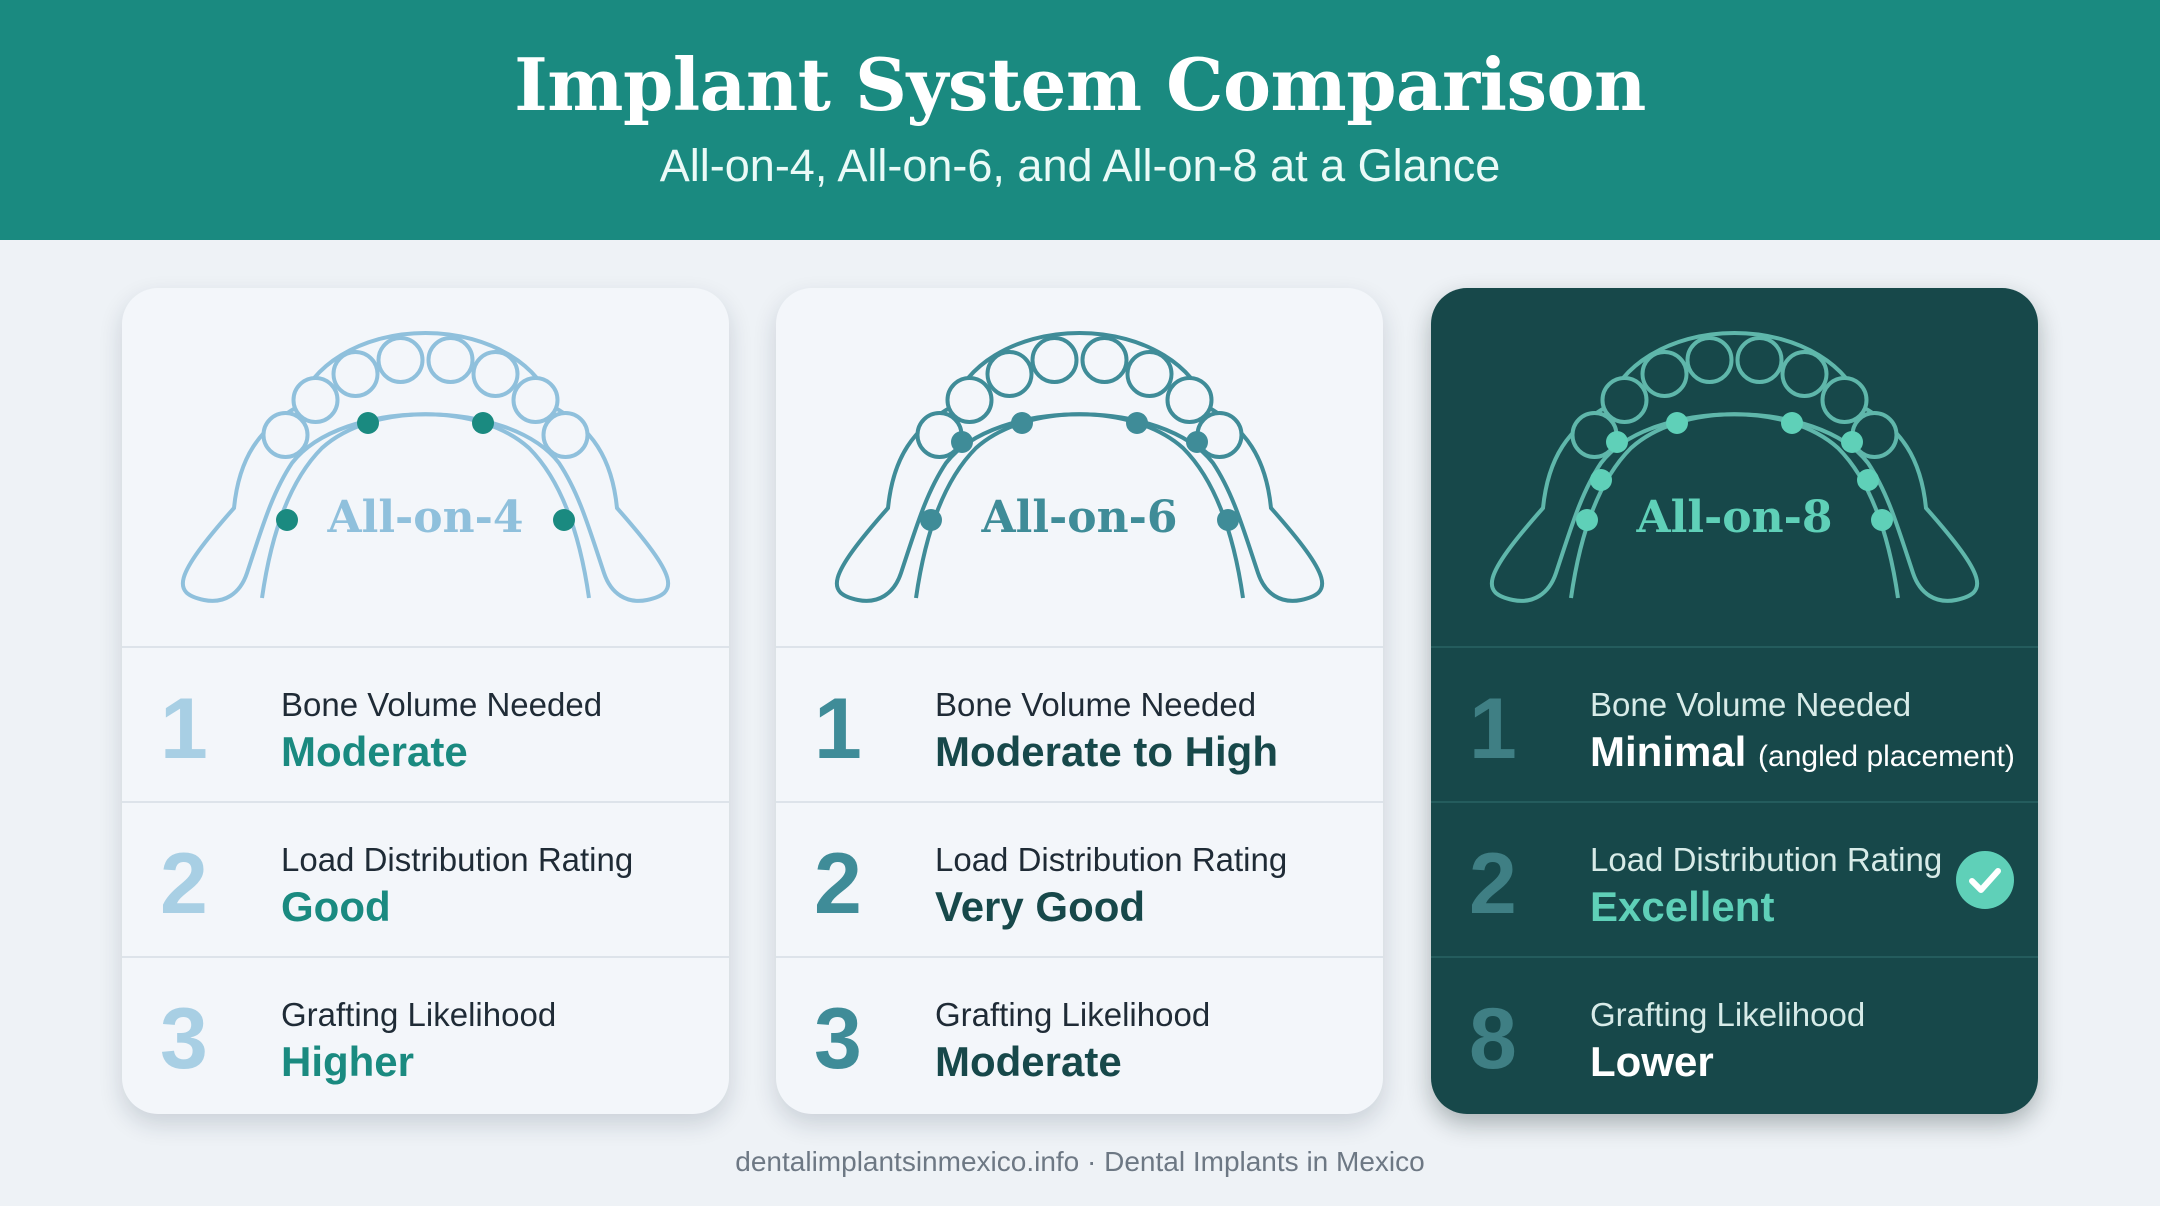 This screenshot has width=2160, height=1206. I want to click on row-bone-volume: 1 Bone Volume Needed Moderate to High, so click(1079, 723).